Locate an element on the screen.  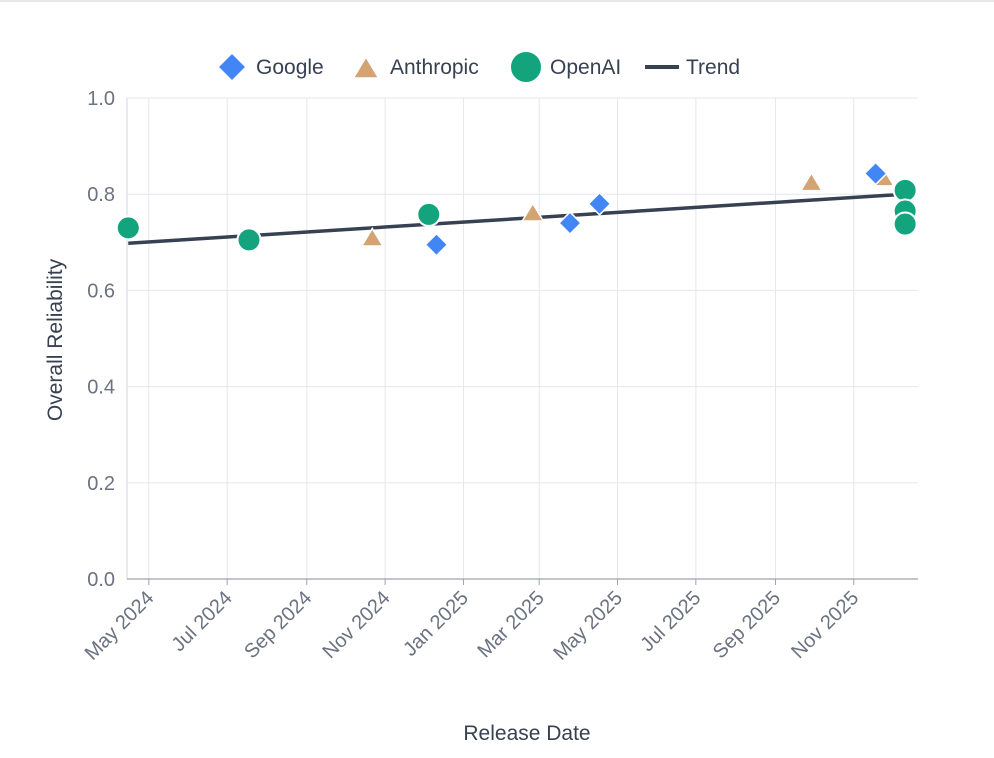
y-tick-label: 0.6 is located at coordinates (101, 291).